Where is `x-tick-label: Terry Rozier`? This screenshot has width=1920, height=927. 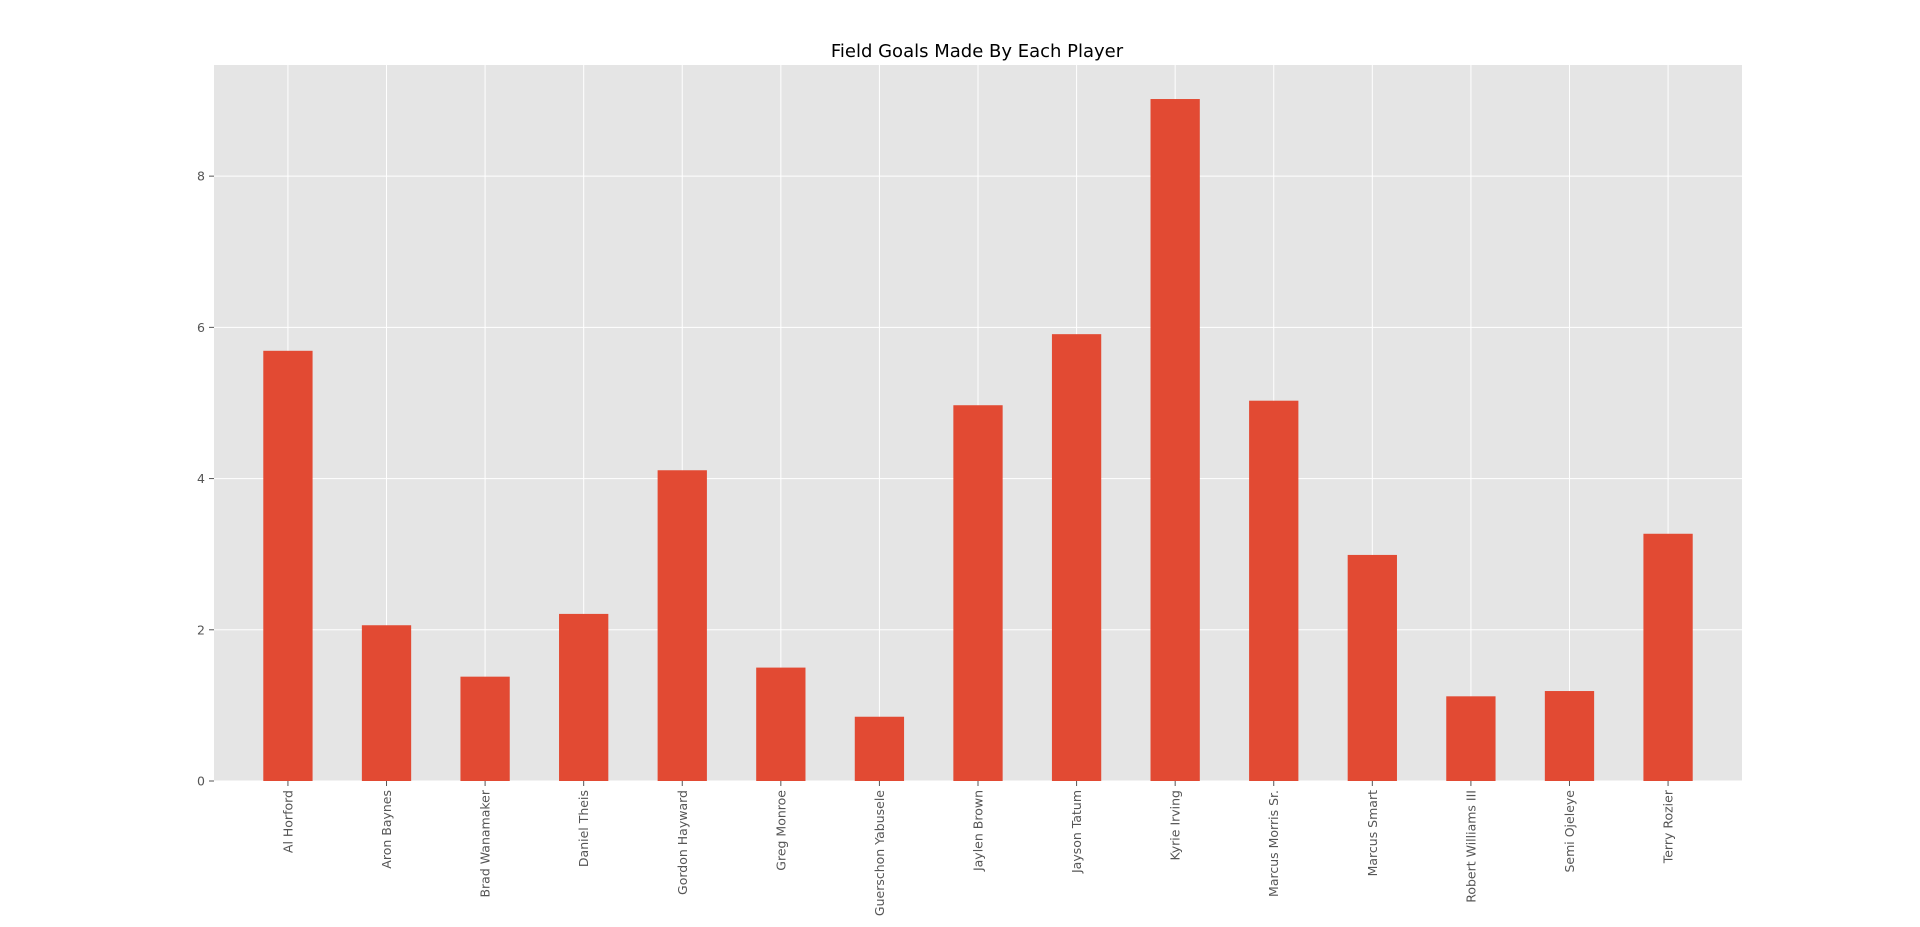 x-tick-label: Terry Rozier is located at coordinates (1668, 826).